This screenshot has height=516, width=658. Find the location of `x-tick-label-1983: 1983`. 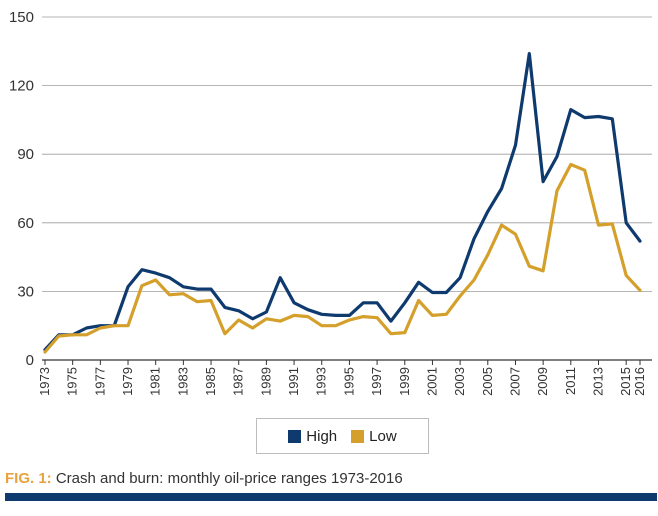

x-tick-label-1983: 1983 is located at coordinates (182, 381).